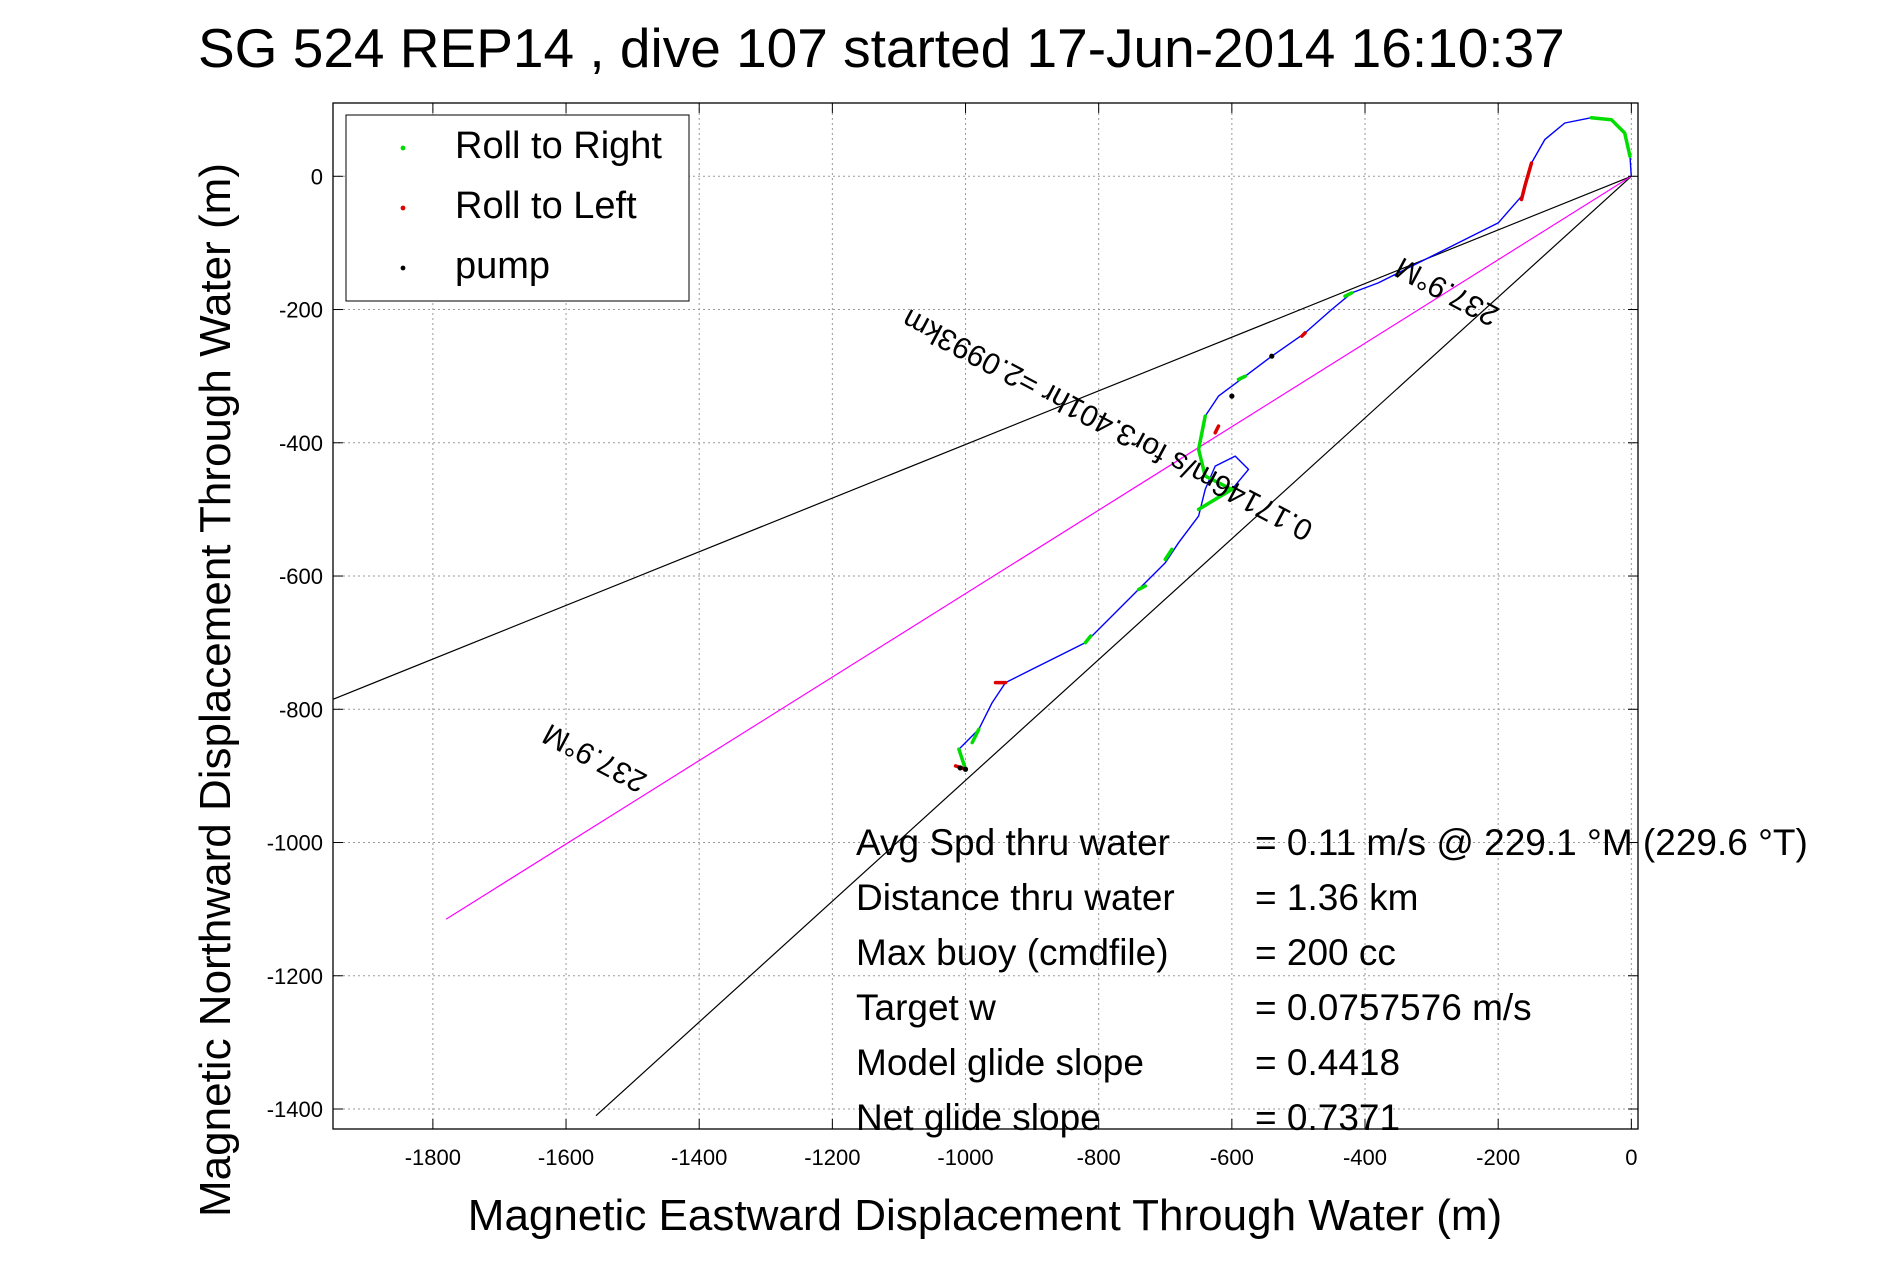 The image size is (1891, 1262). Describe the element at coordinates (1631, 1157) in the screenshot. I see `x-tick-label: 0` at that location.